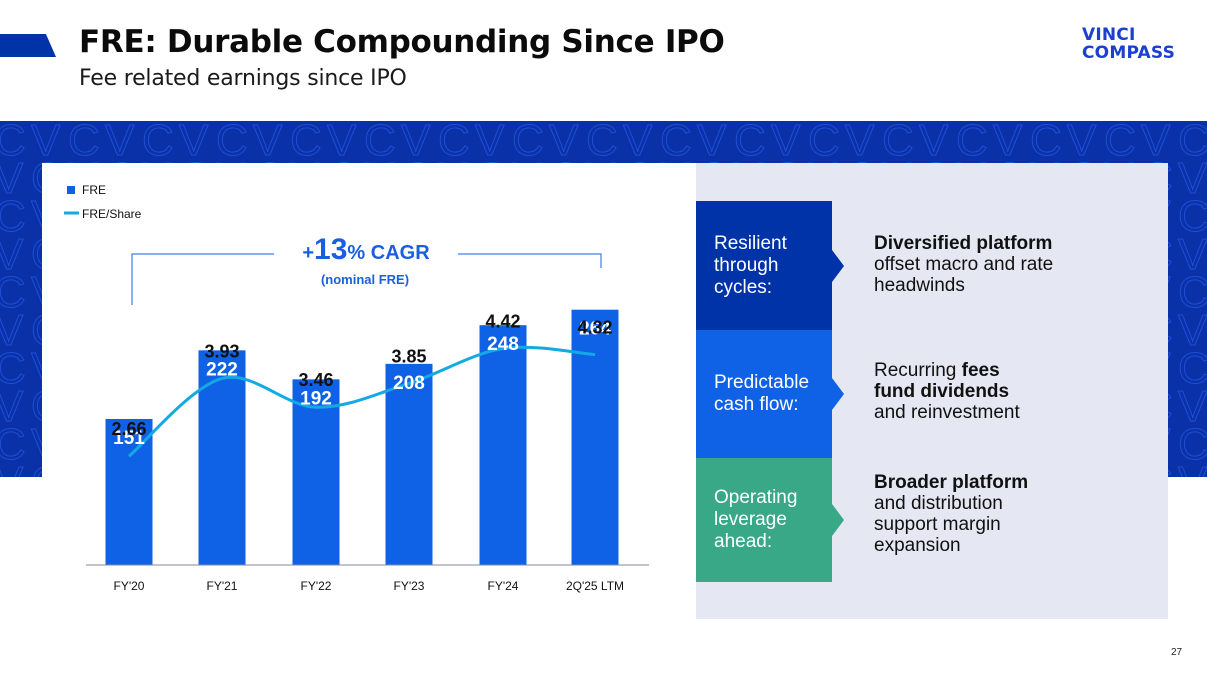 The width and height of the screenshot is (1207, 679). Describe the element at coordinates (1177, 652) in the screenshot. I see `page-number: 27` at that location.